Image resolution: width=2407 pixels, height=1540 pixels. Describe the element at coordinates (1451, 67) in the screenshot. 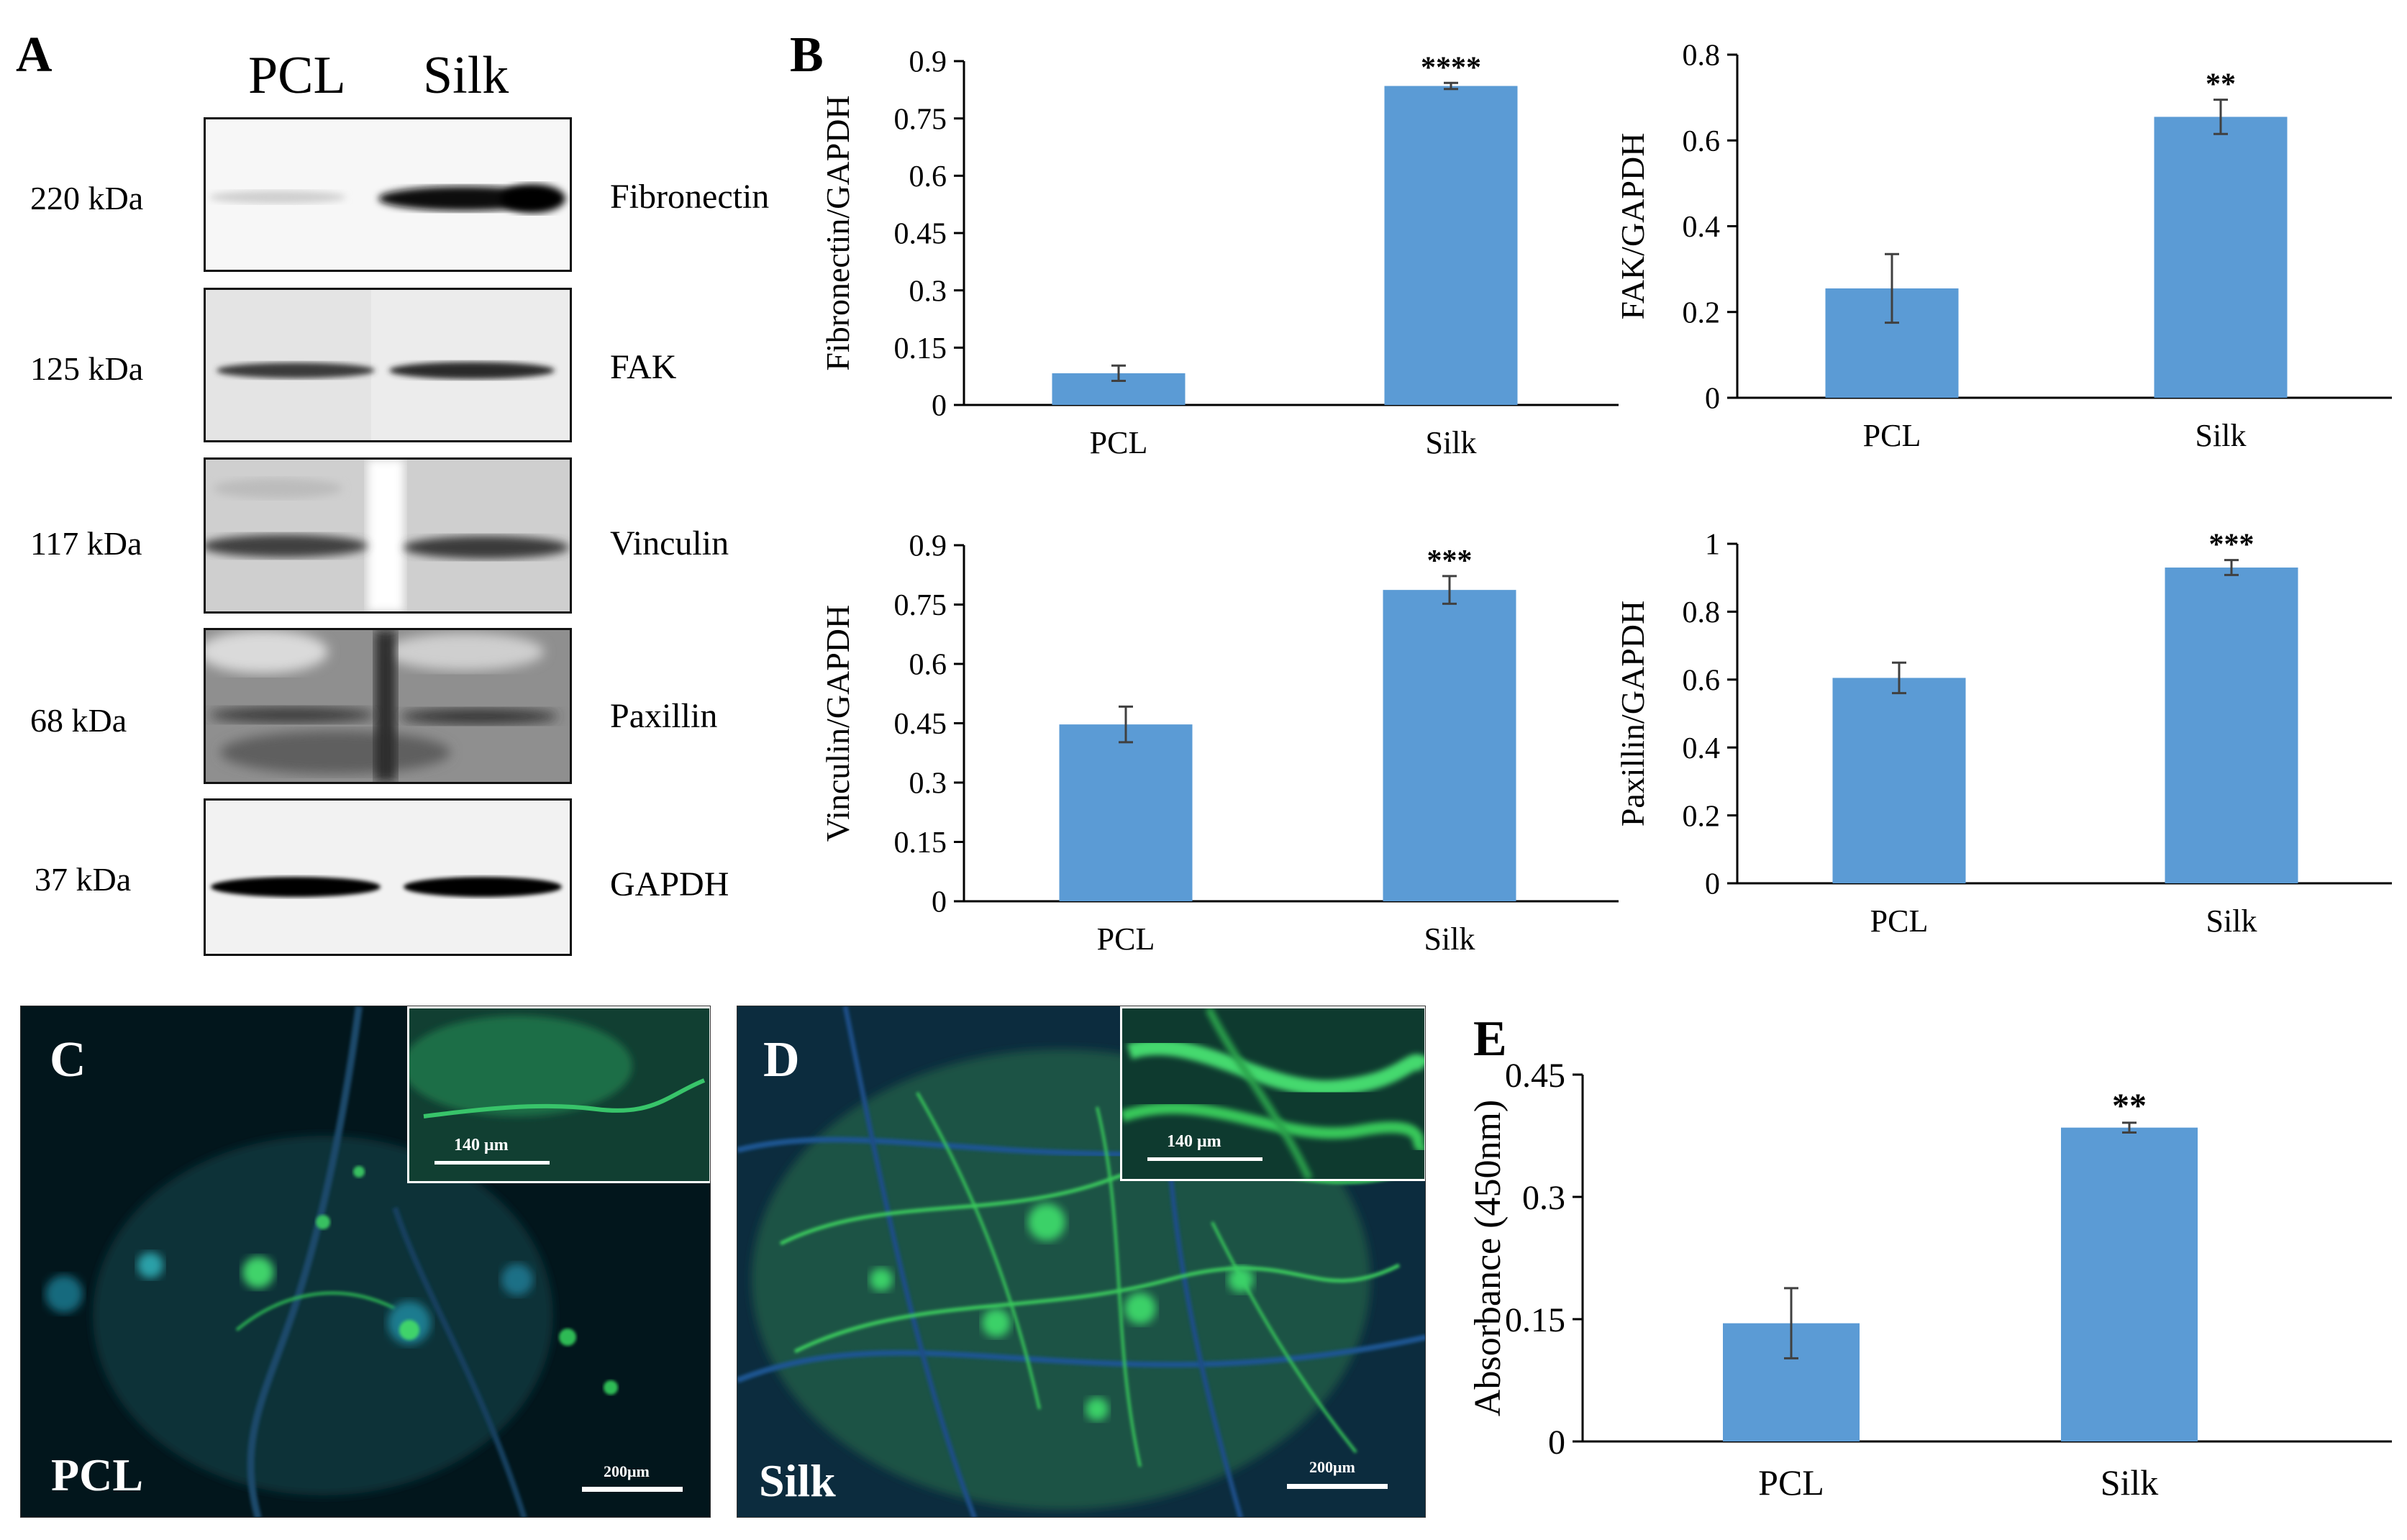

I see `significance-label: ****` at that location.